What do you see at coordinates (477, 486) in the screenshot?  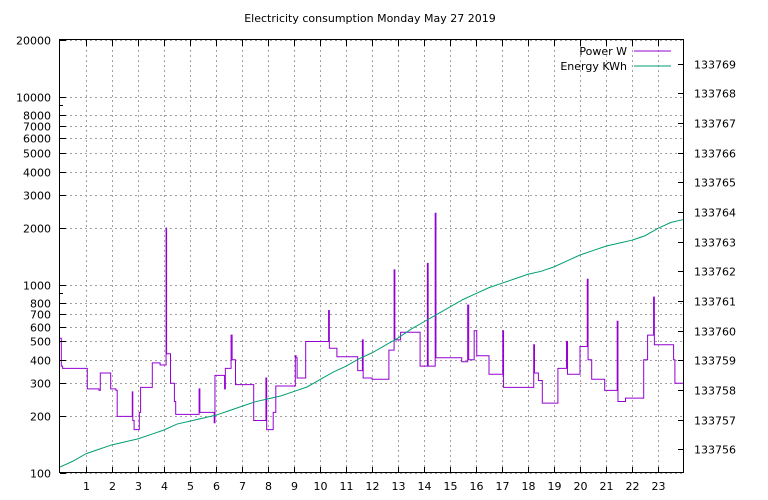 I see `x-tick-label: 16` at bounding box center [477, 486].